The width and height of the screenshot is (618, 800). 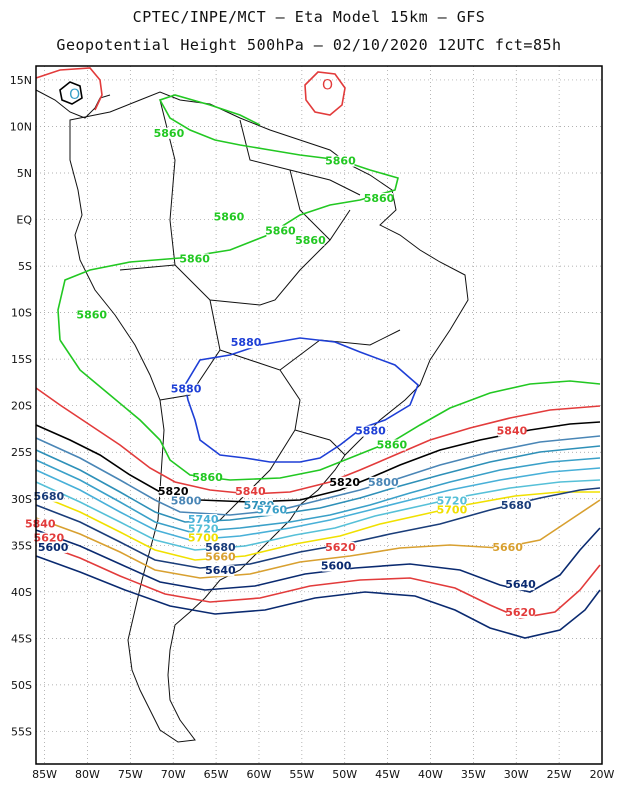 I want to click on chart-title: CPTEC/INPE/MCT – Eta Model 15km – GFS, so click(x=309, y=17).